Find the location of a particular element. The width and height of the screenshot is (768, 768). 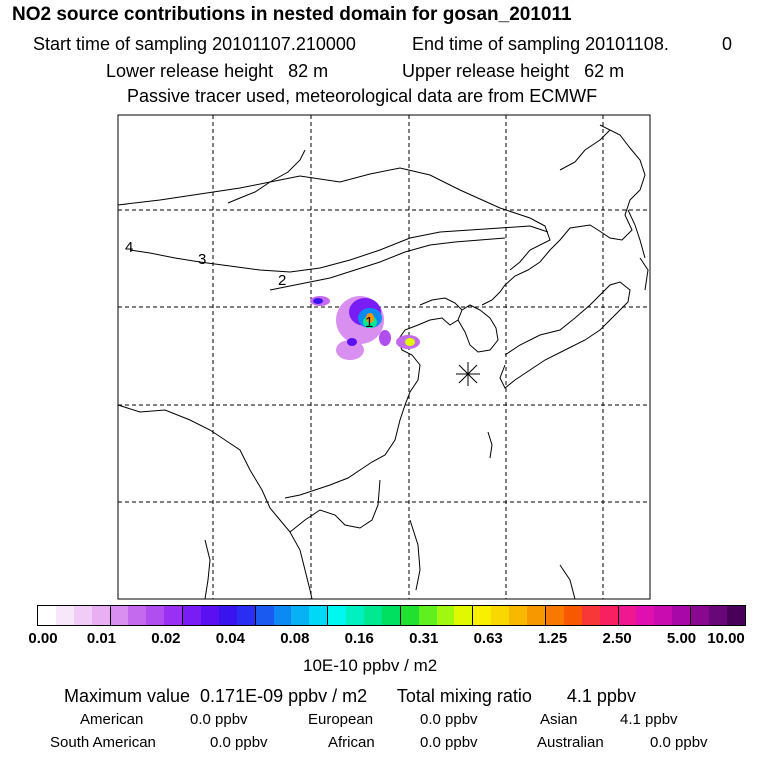

contour-label-3: 3 is located at coordinates (202, 259).